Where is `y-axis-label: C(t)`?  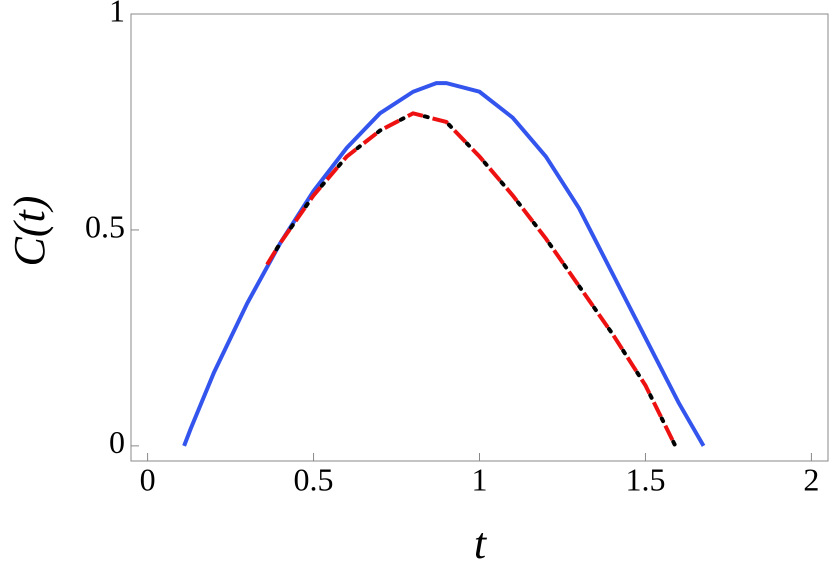
y-axis-label: C(t) is located at coordinates (29, 231).